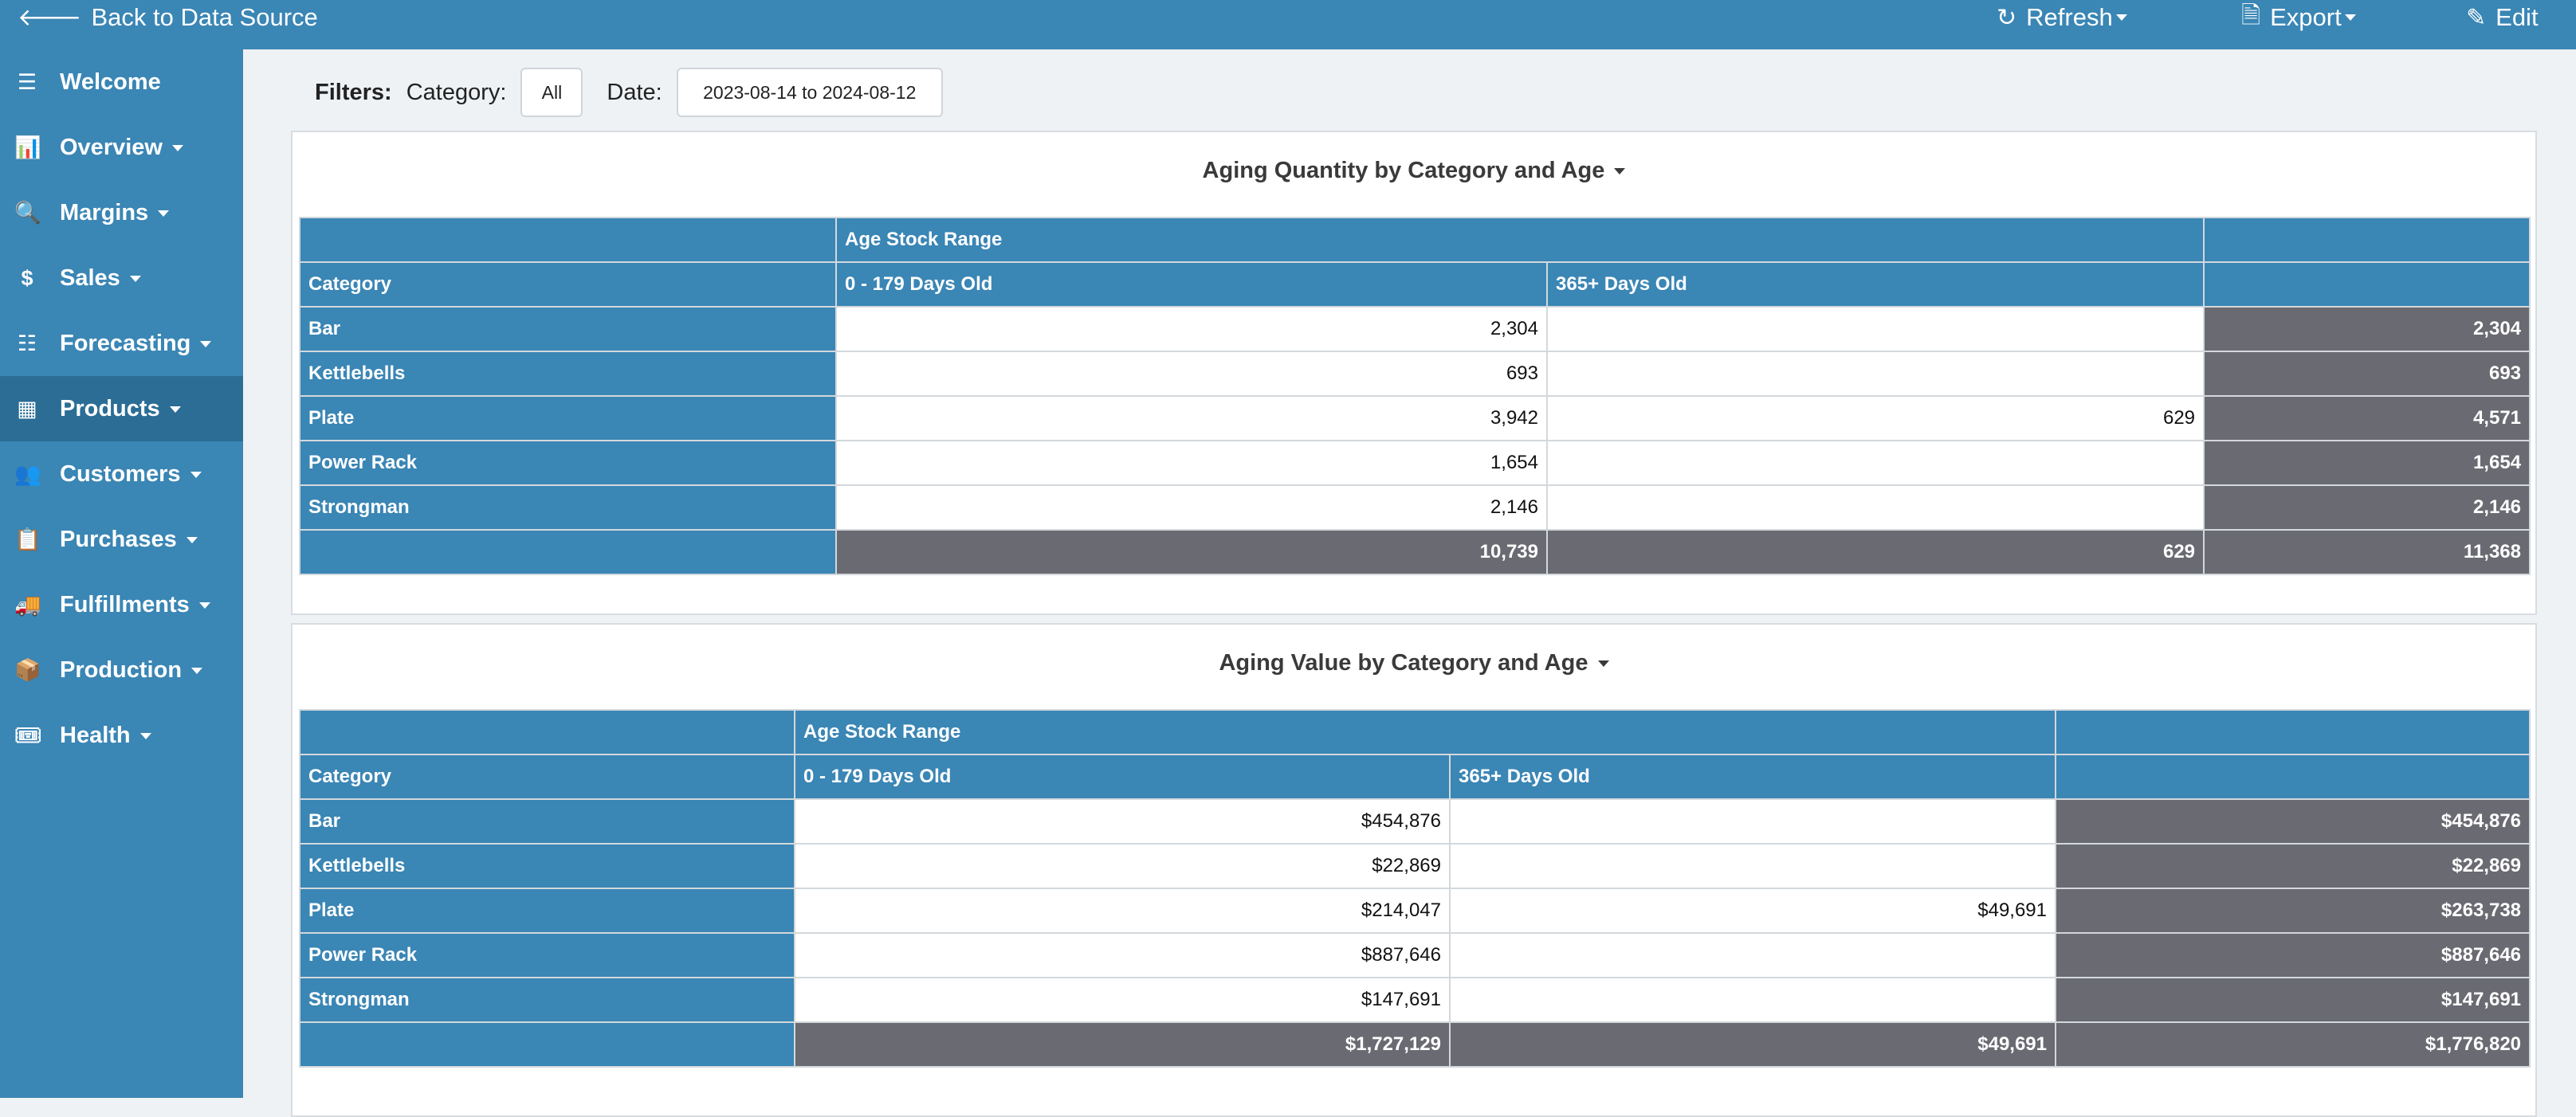  I want to click on menu-icon: ☰, so click(27, 81).